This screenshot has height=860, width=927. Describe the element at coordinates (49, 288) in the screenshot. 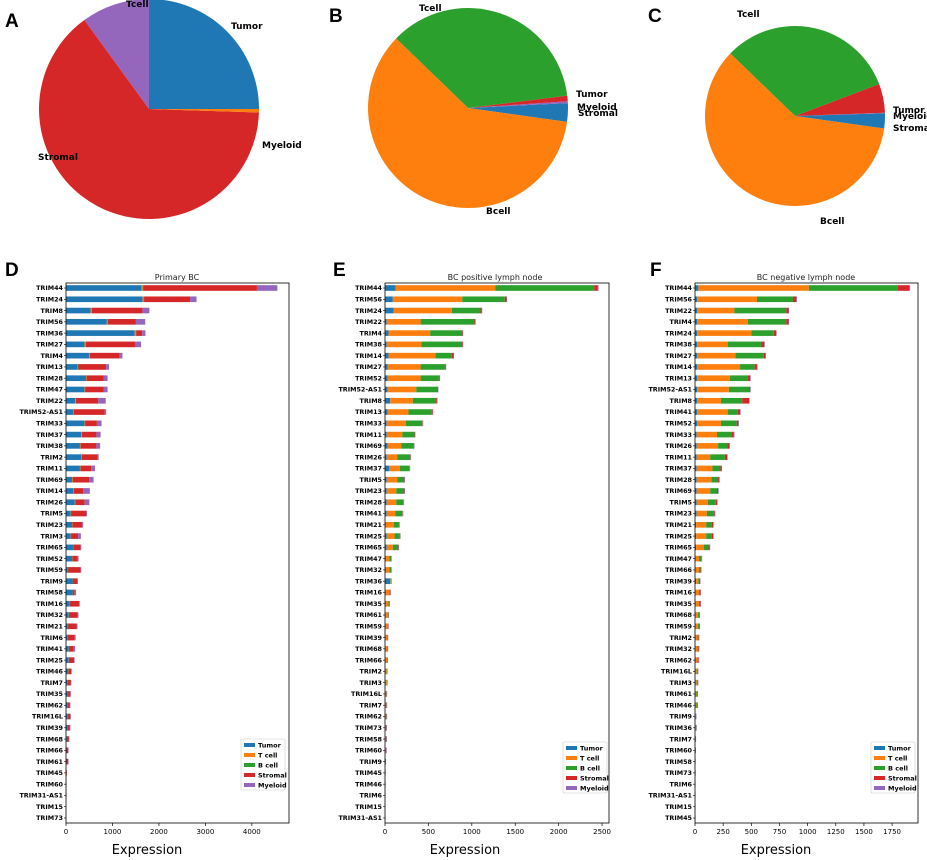

I see `category-label: TRIM44` at that location.